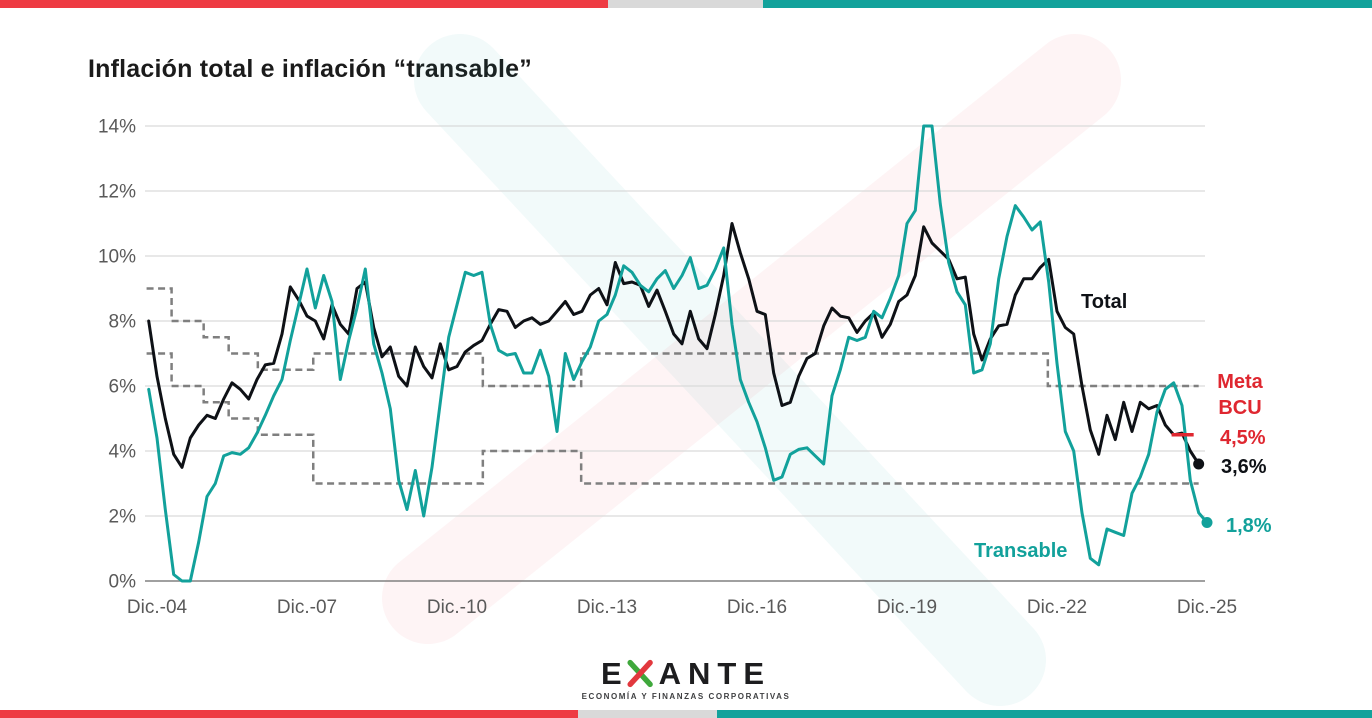 The height and width of the screenshot is (718, 1372). What do you see at coordinates (117, 192) in the screenshot?
I see `y-tick-label-12: 12%` at bounding box center [117, 192].